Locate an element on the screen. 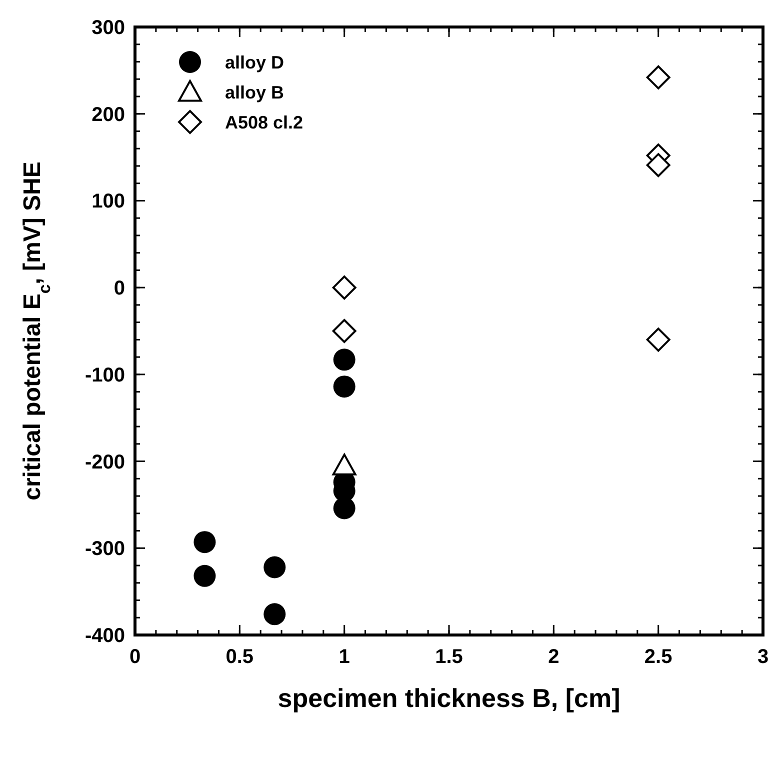  y-tick-label: 200 is located at coordinates (108, 115).